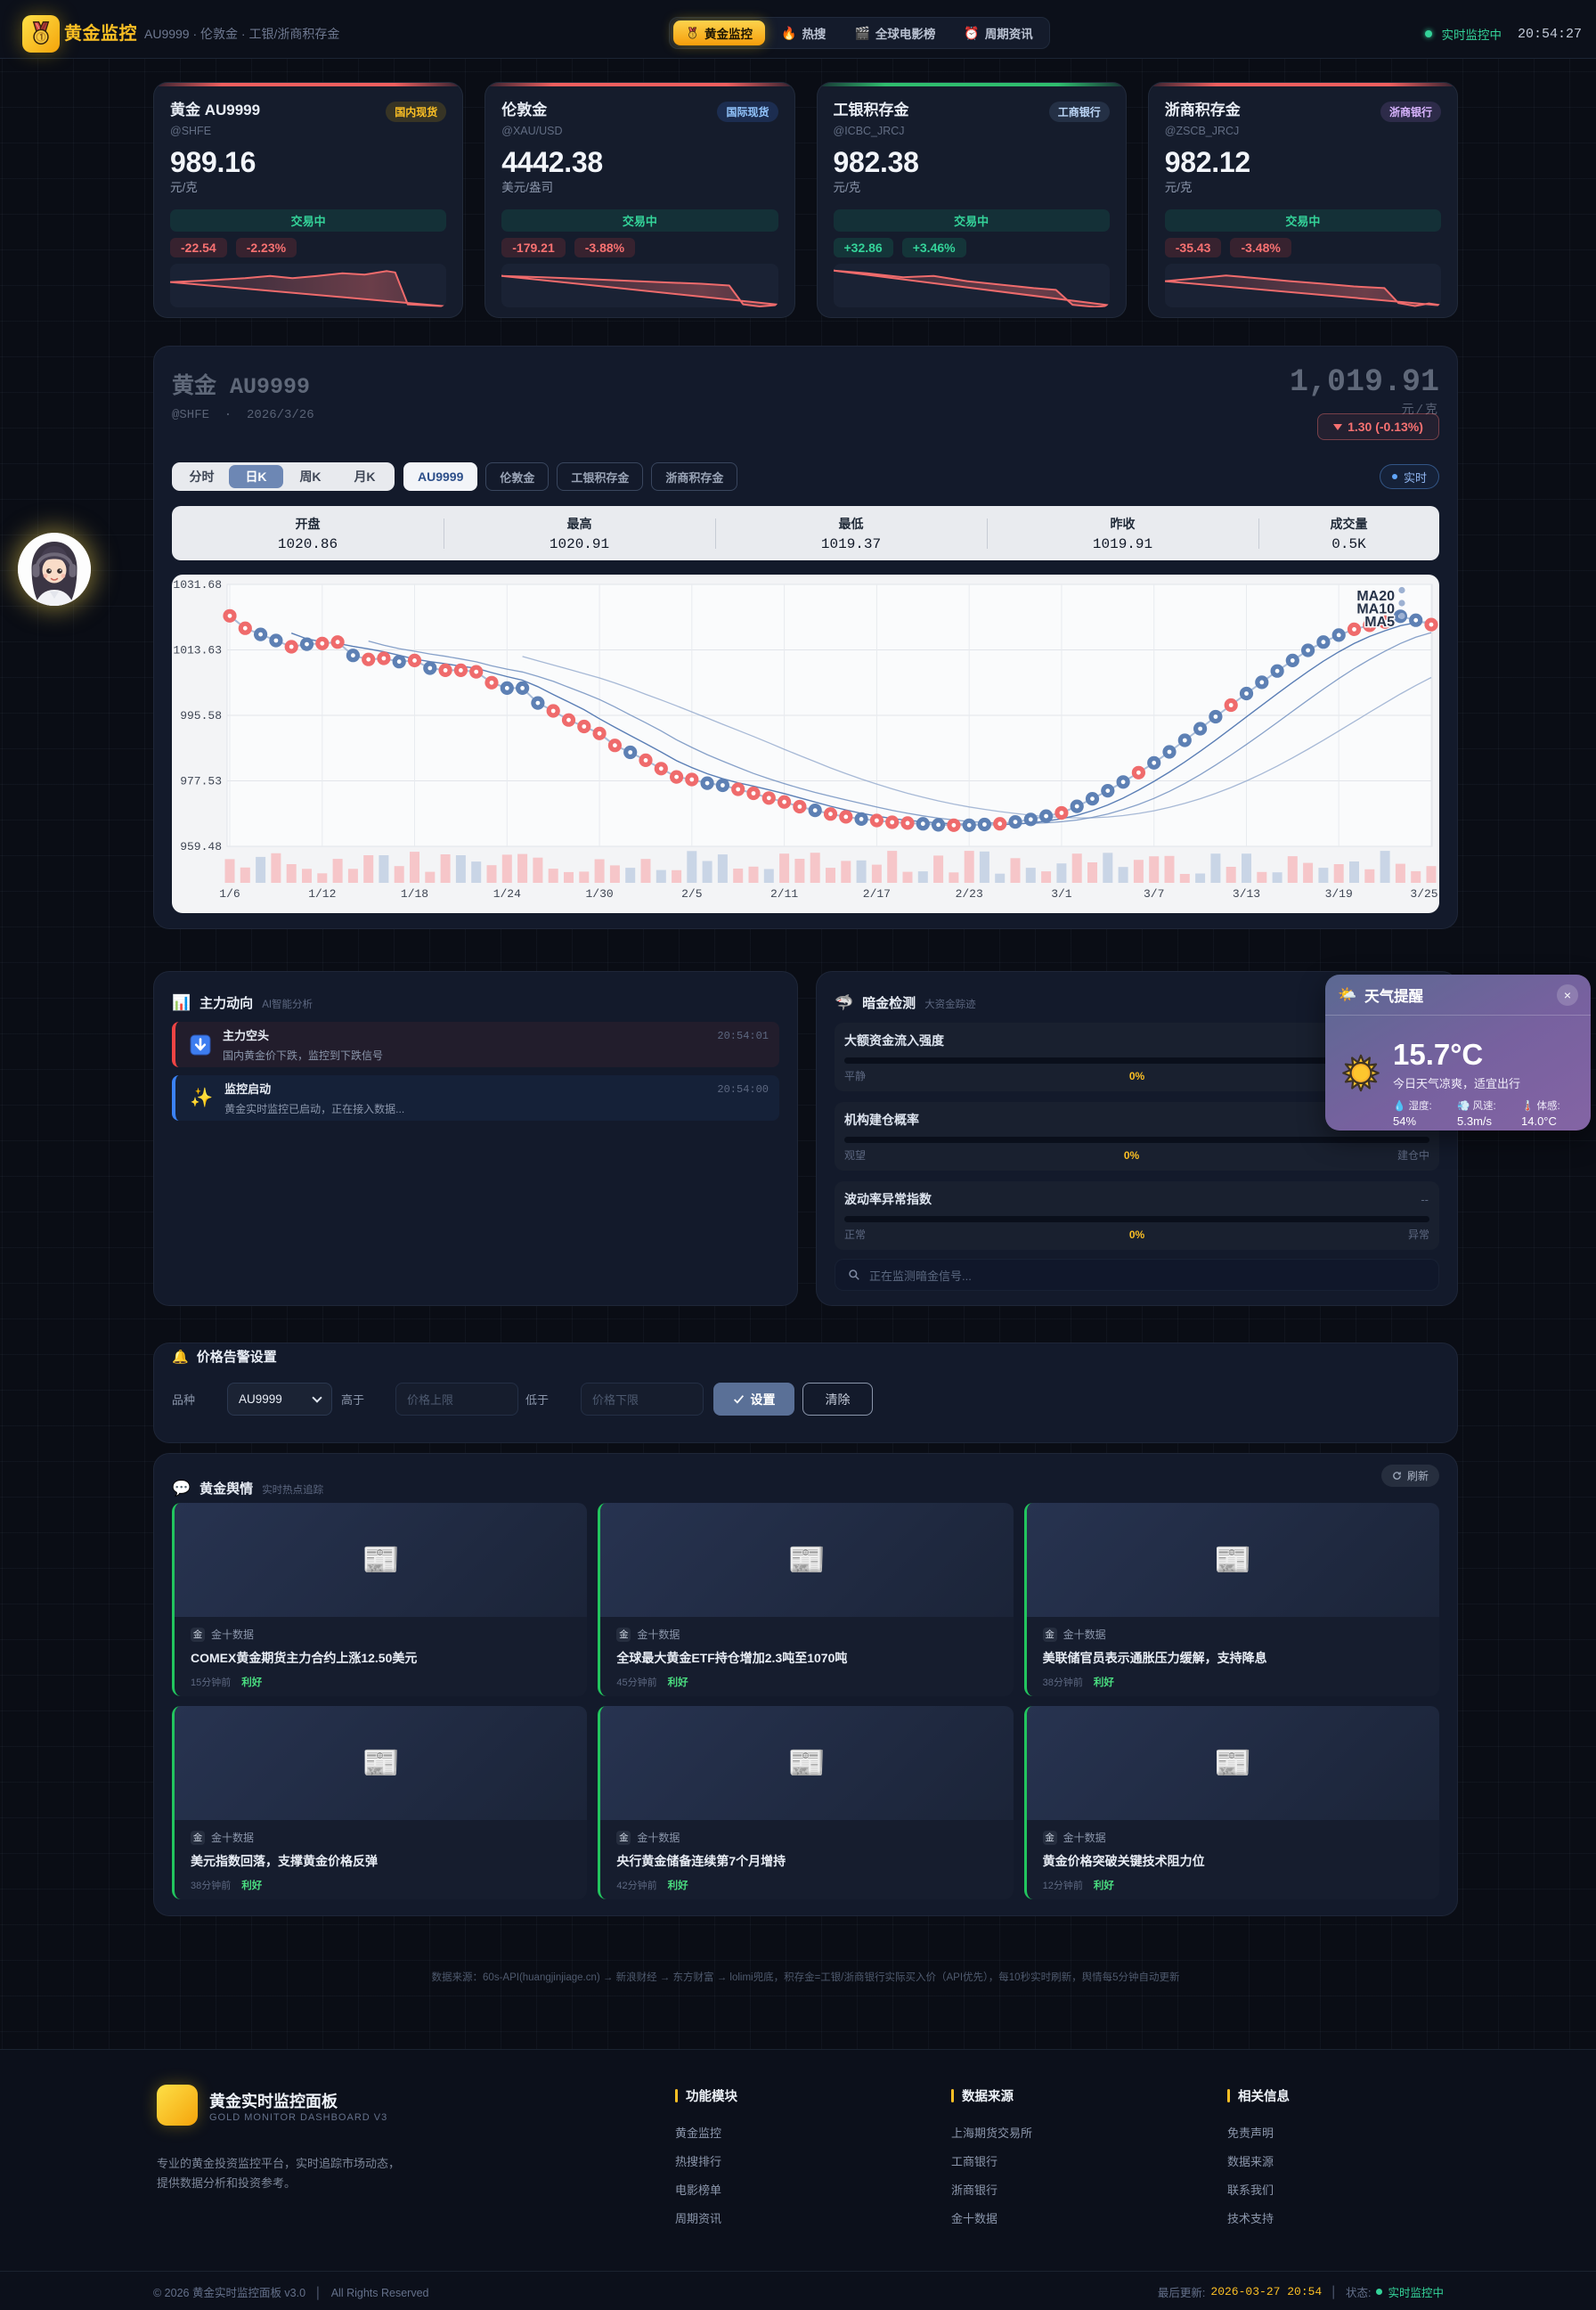 This screenshot has width=1596, height=2310. Describe the element at coordinates (1154, 894) in the screenshot. I see `svg-text: 3/7` at that location.